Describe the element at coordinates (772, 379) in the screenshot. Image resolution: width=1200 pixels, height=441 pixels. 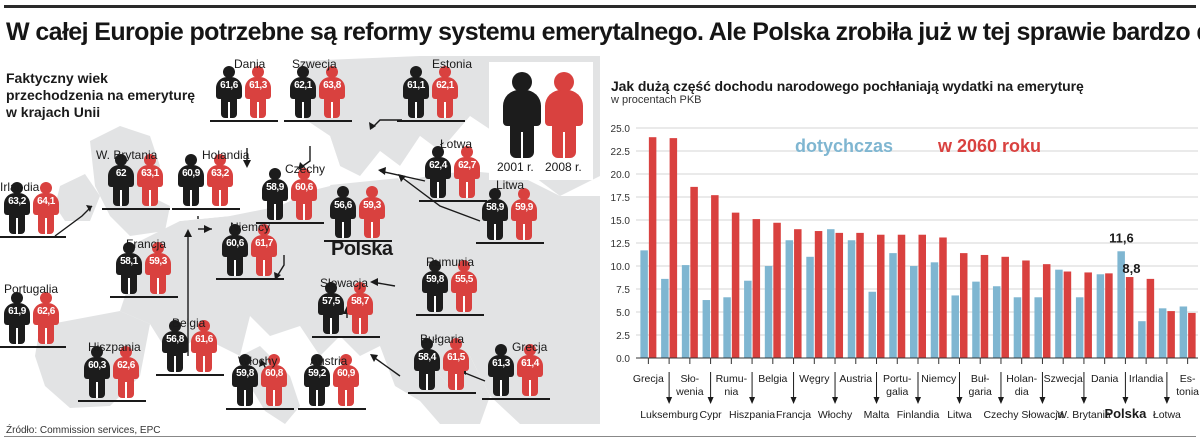
I see `x-tick-label: Belgia` at that location.